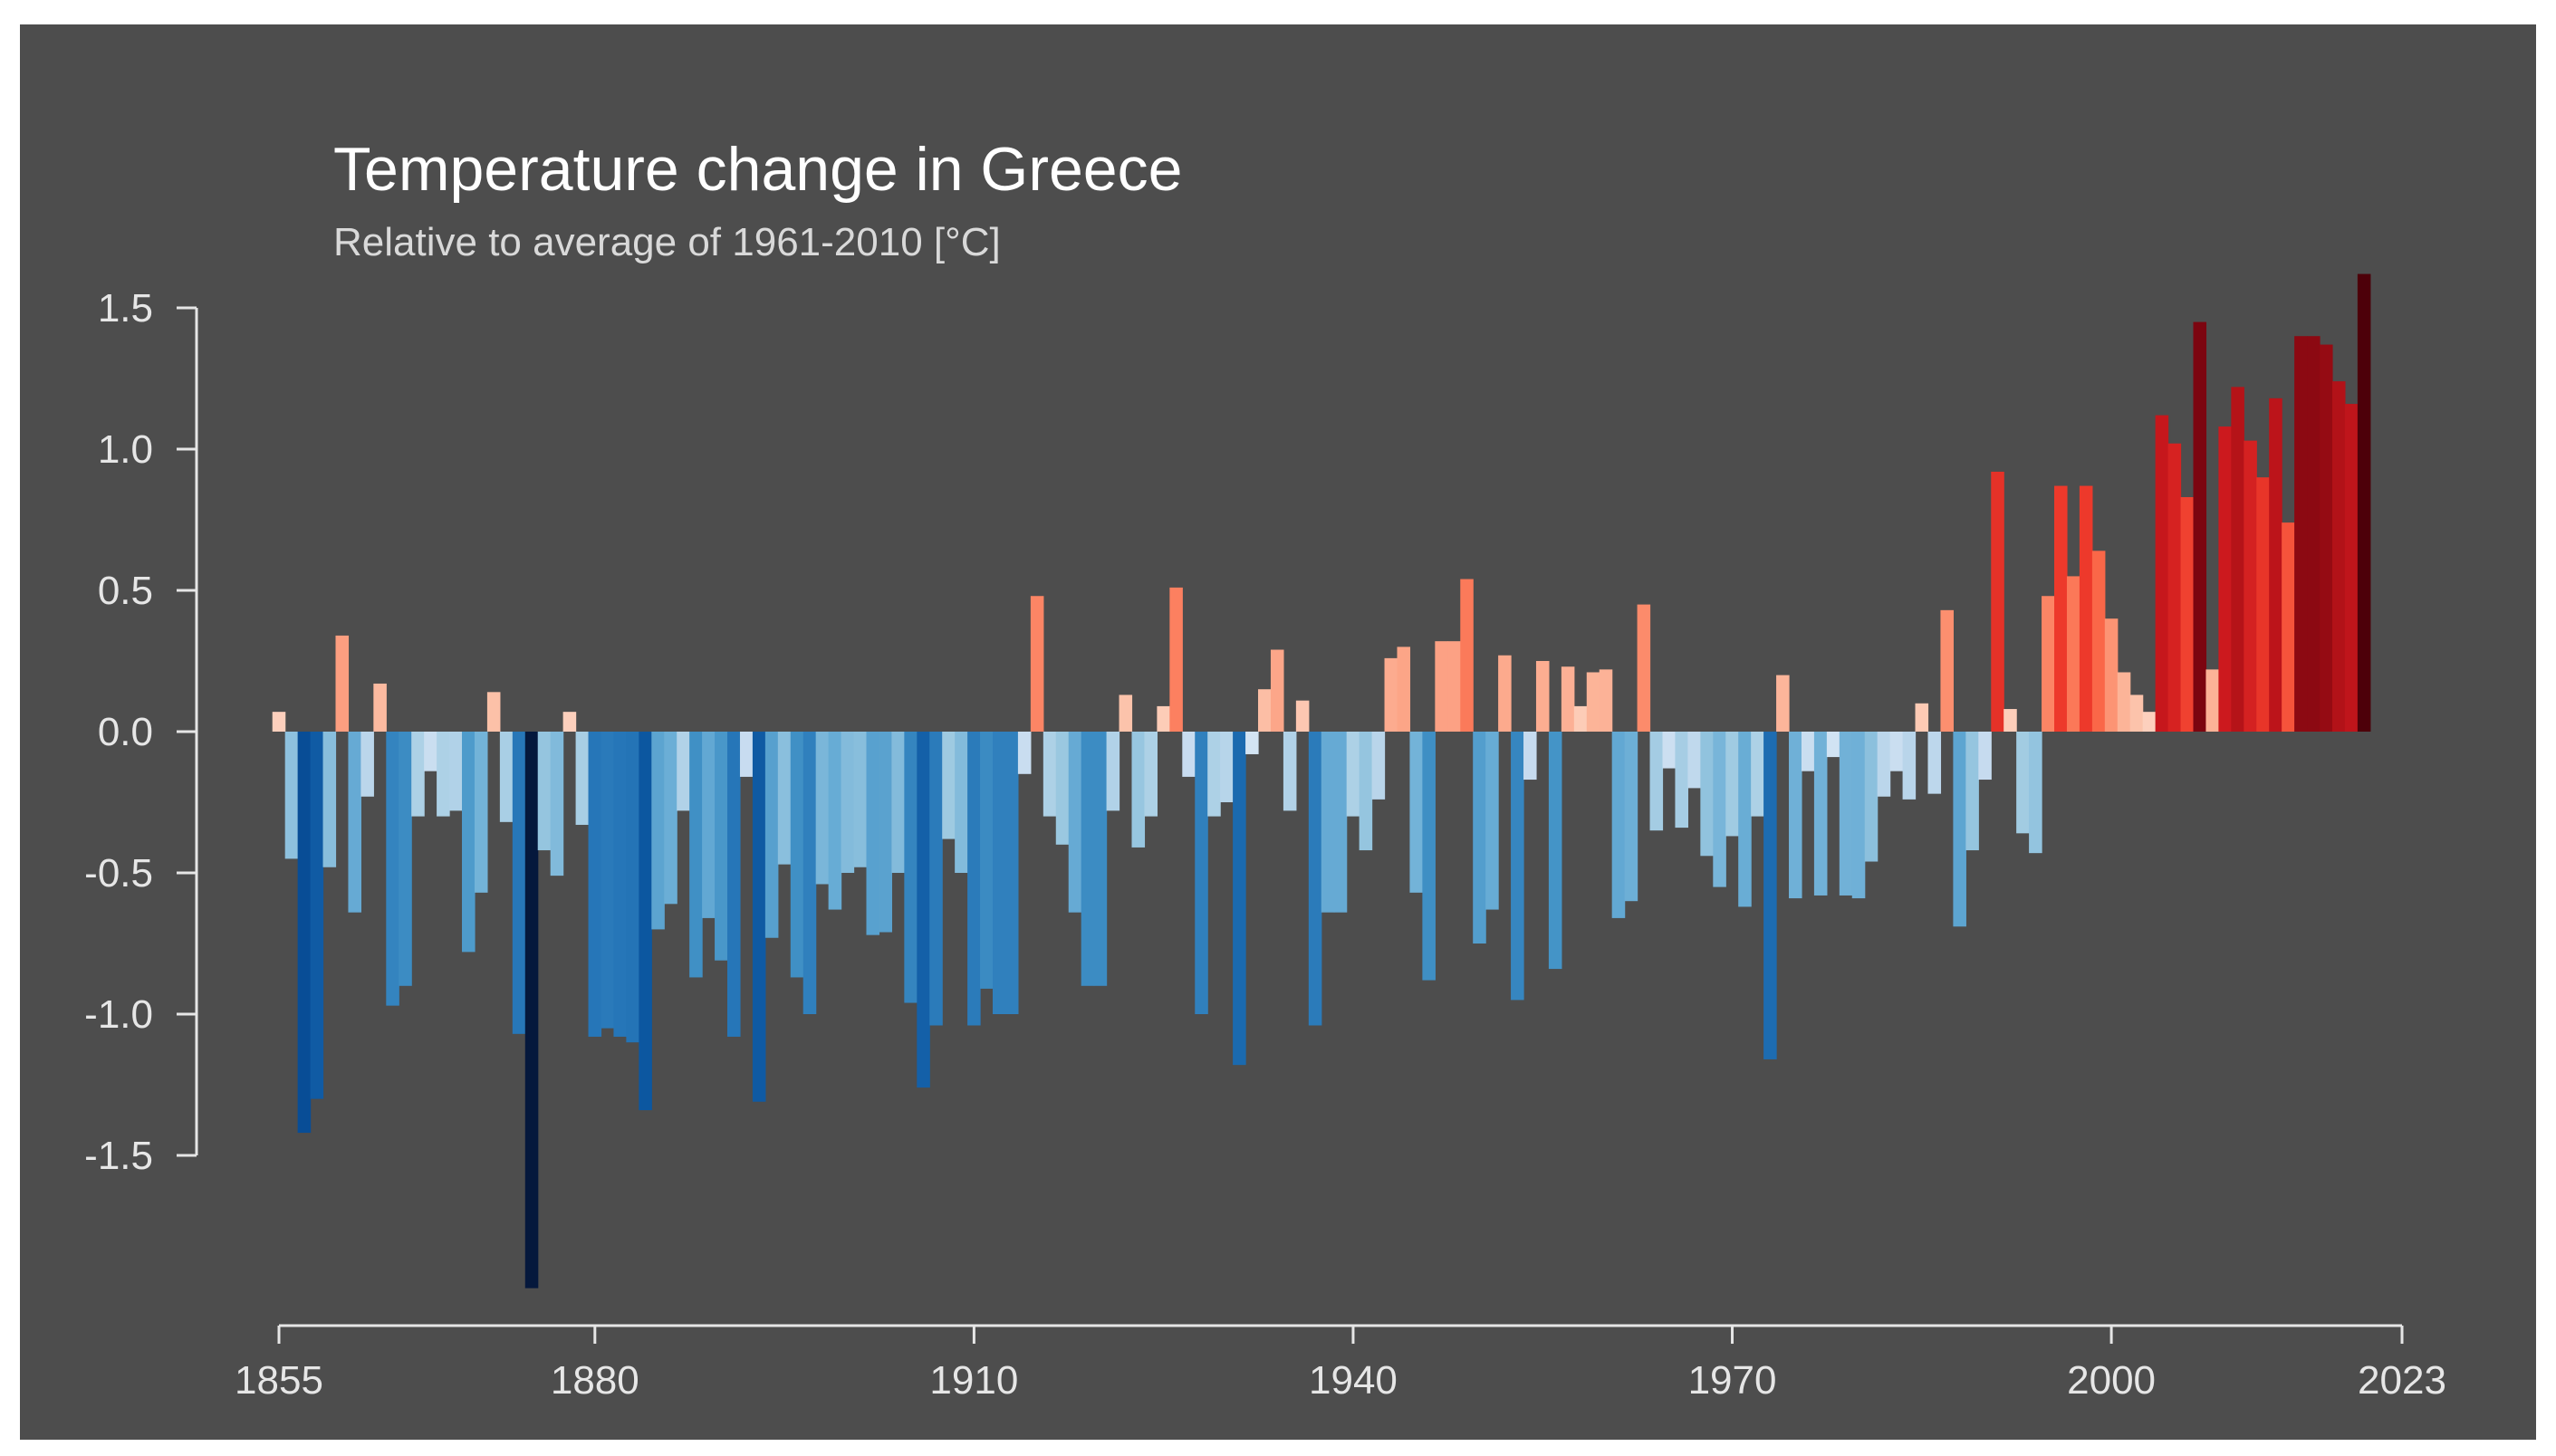  Describe the element at coordinates (1467, 656) in the screenshot. I see `bar-1949` at that location.